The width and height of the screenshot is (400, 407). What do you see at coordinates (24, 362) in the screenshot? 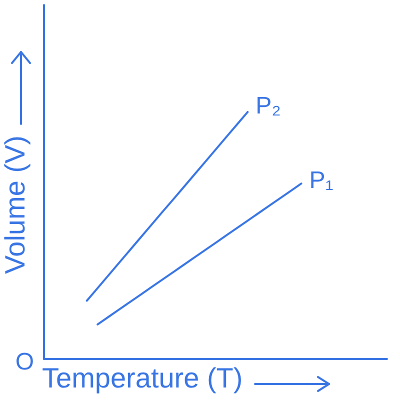
I see `text: O` at bounding box center [24, 362].